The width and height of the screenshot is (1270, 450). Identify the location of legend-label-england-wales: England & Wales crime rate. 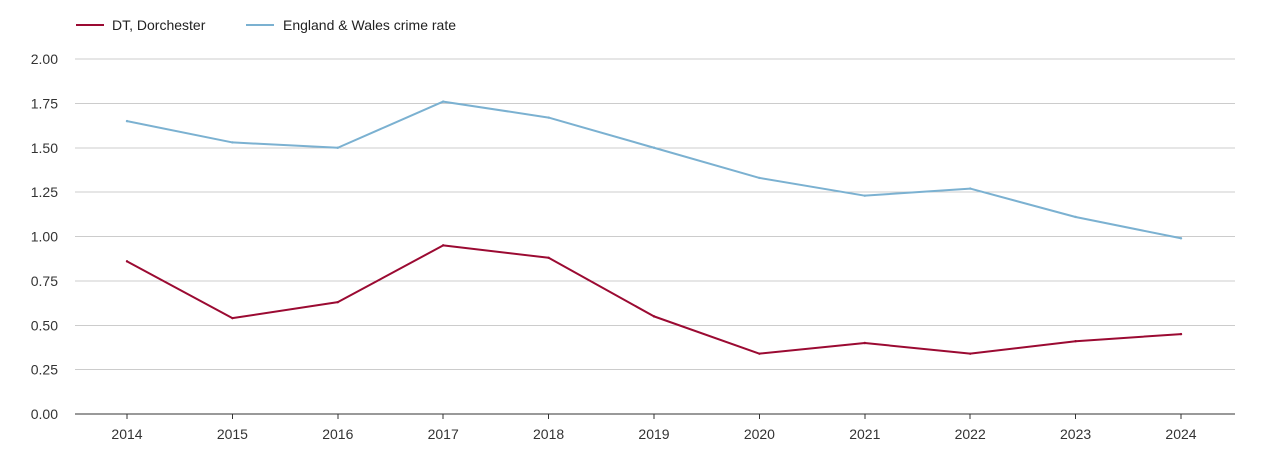
(369, 25).